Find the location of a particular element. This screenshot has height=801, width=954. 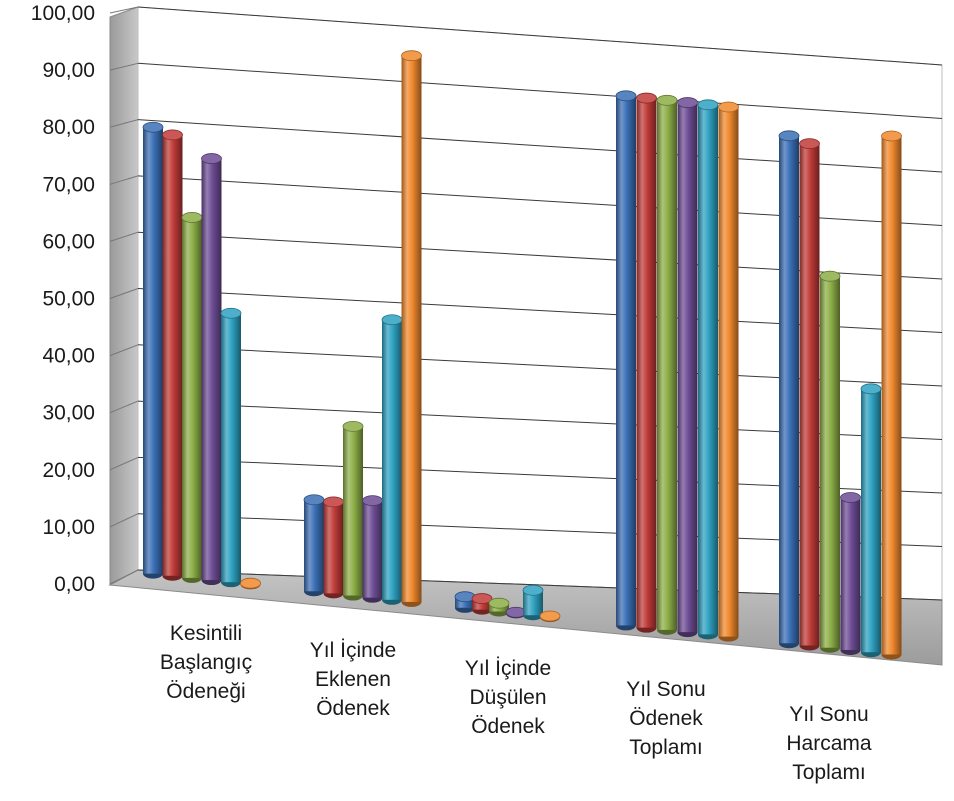

category-label: Eklenen is located at coordinates (353, 679).